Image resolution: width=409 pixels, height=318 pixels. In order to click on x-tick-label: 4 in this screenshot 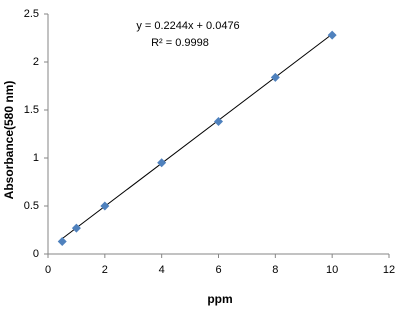, I will do `click(162, 270)`.